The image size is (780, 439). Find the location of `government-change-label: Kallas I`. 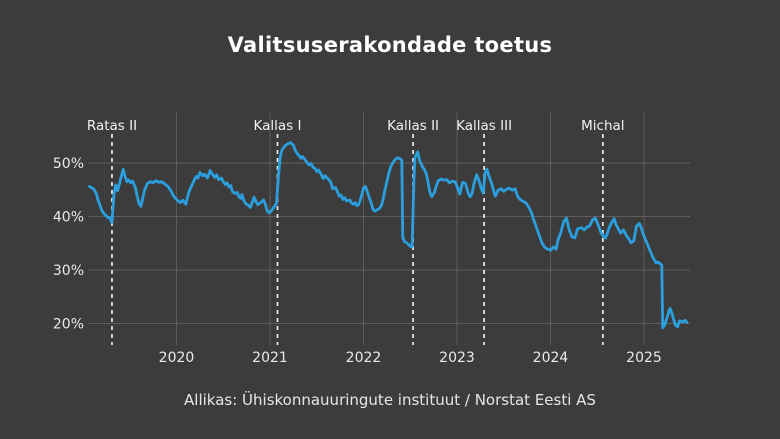

government-change-label: Kallas I is located at coordinates (277, 126).